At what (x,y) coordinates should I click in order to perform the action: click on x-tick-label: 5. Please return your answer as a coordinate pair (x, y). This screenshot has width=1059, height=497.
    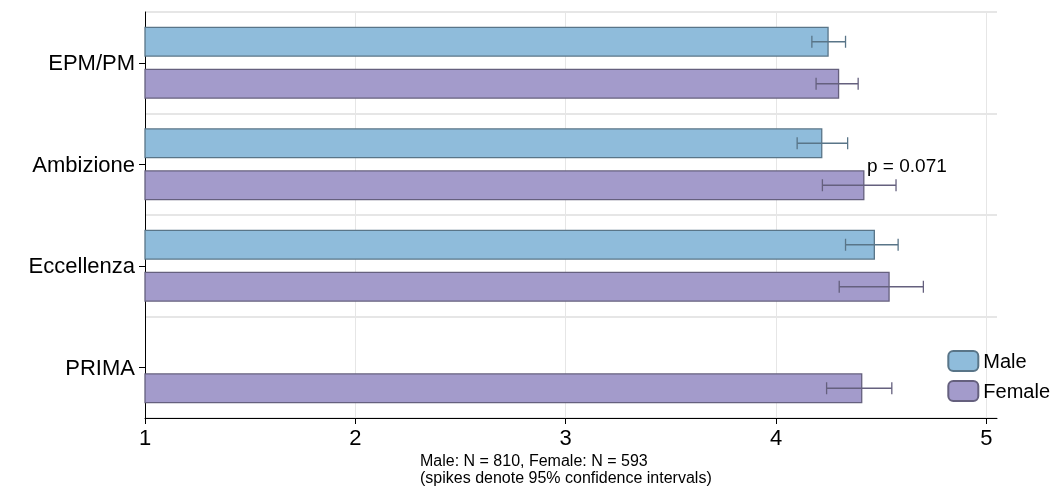
    Looking at the image, I should click on (986, 437).